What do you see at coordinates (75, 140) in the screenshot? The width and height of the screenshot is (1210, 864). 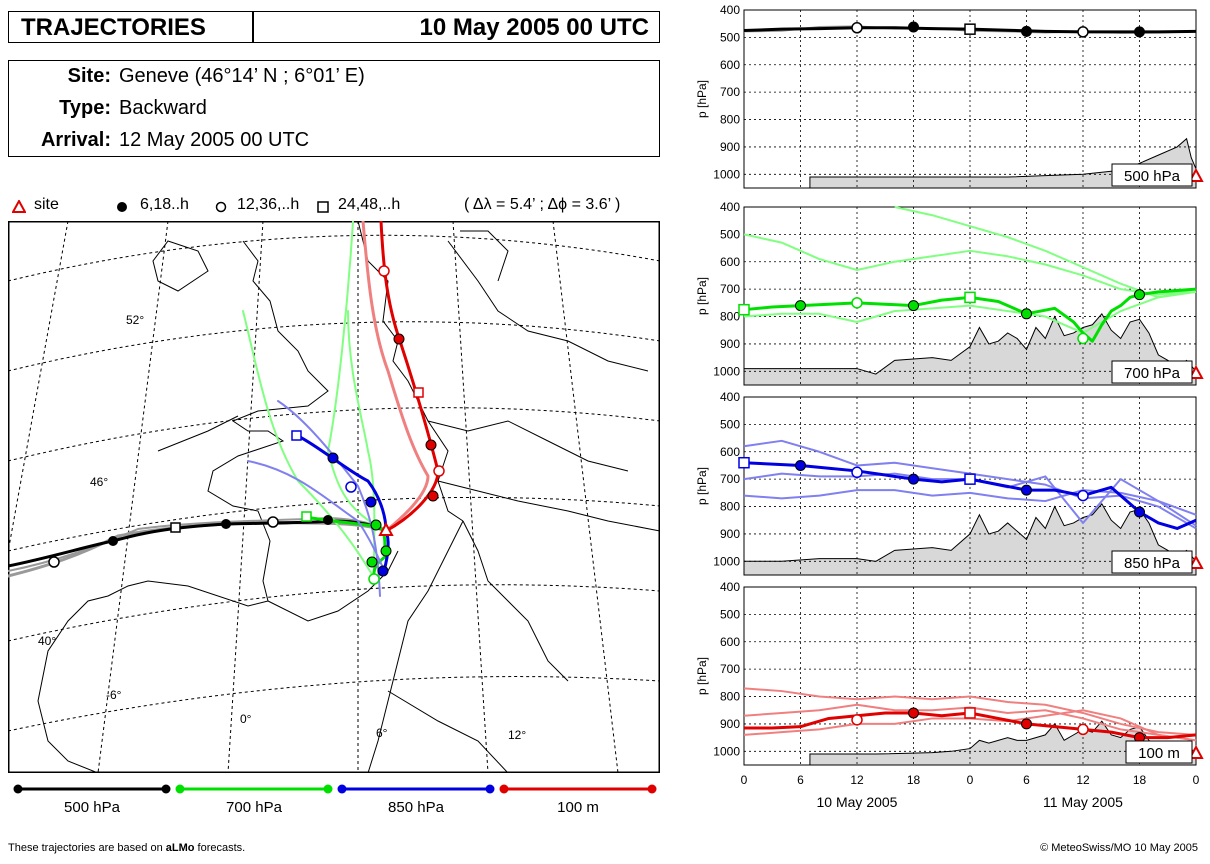 I see `arrival-label: Arrival:` at bounding box center [75, 140].